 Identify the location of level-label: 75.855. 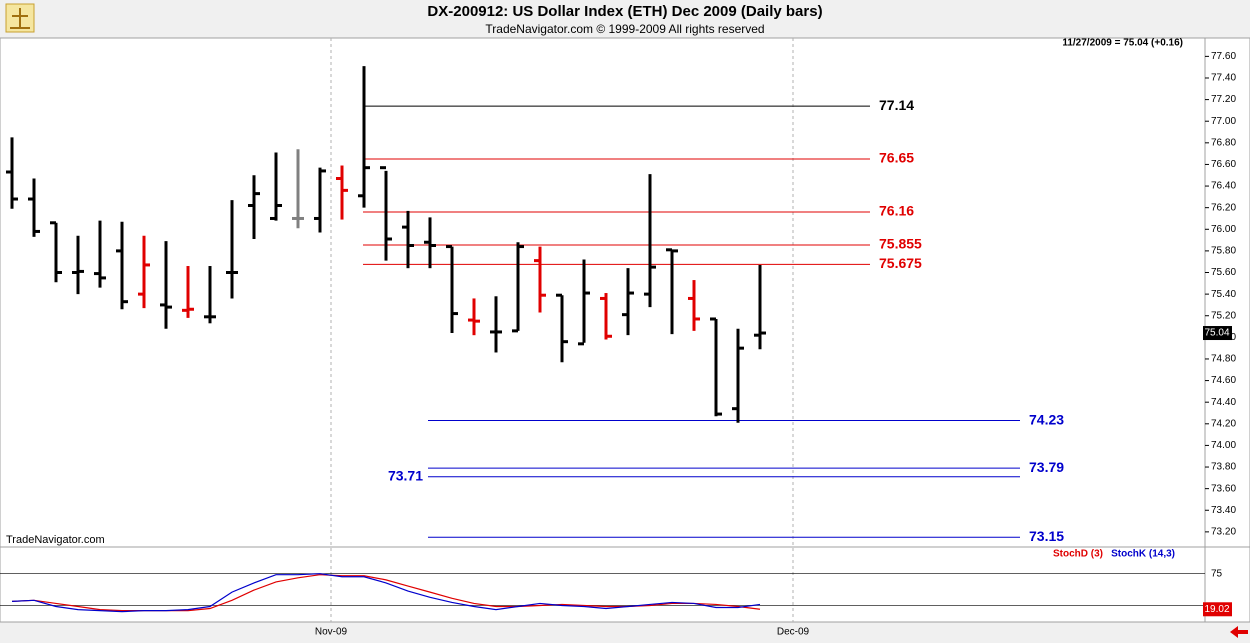
(900, 244).